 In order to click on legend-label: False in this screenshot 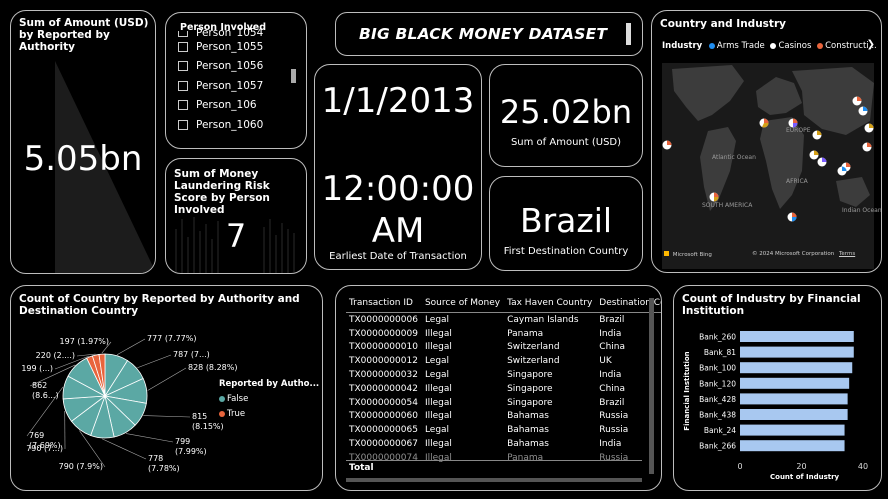, I will do `click(238, 399)`.